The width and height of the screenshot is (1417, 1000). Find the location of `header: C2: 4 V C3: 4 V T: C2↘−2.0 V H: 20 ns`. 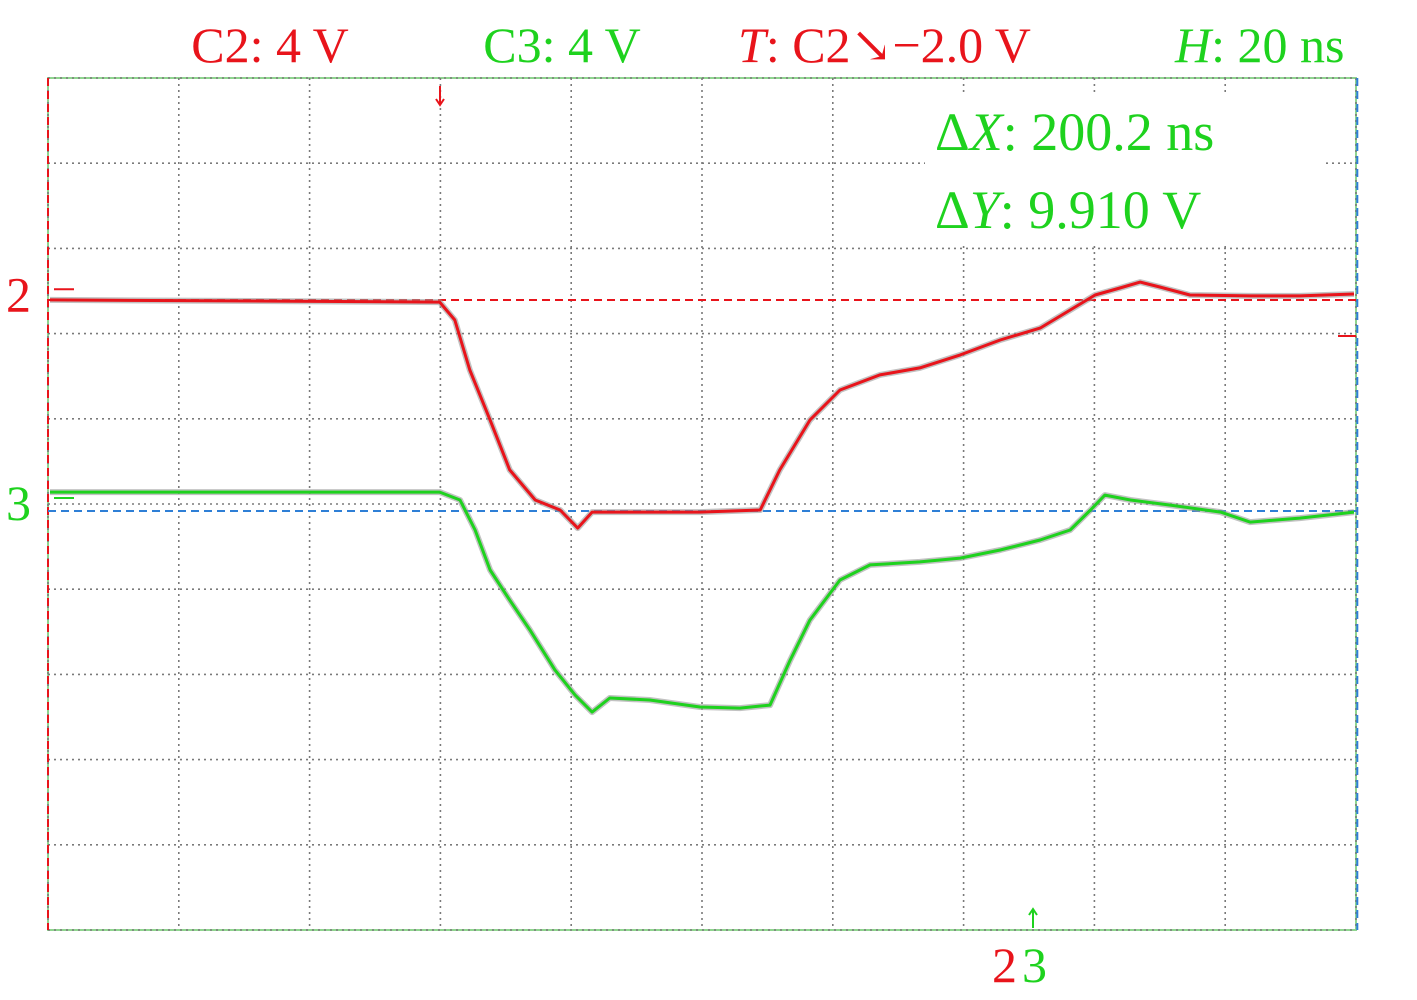

header: C2: 4 V C3: 4 V T: C2↘−2.0 V H: 20 ns is located at coordinates (767, 45).